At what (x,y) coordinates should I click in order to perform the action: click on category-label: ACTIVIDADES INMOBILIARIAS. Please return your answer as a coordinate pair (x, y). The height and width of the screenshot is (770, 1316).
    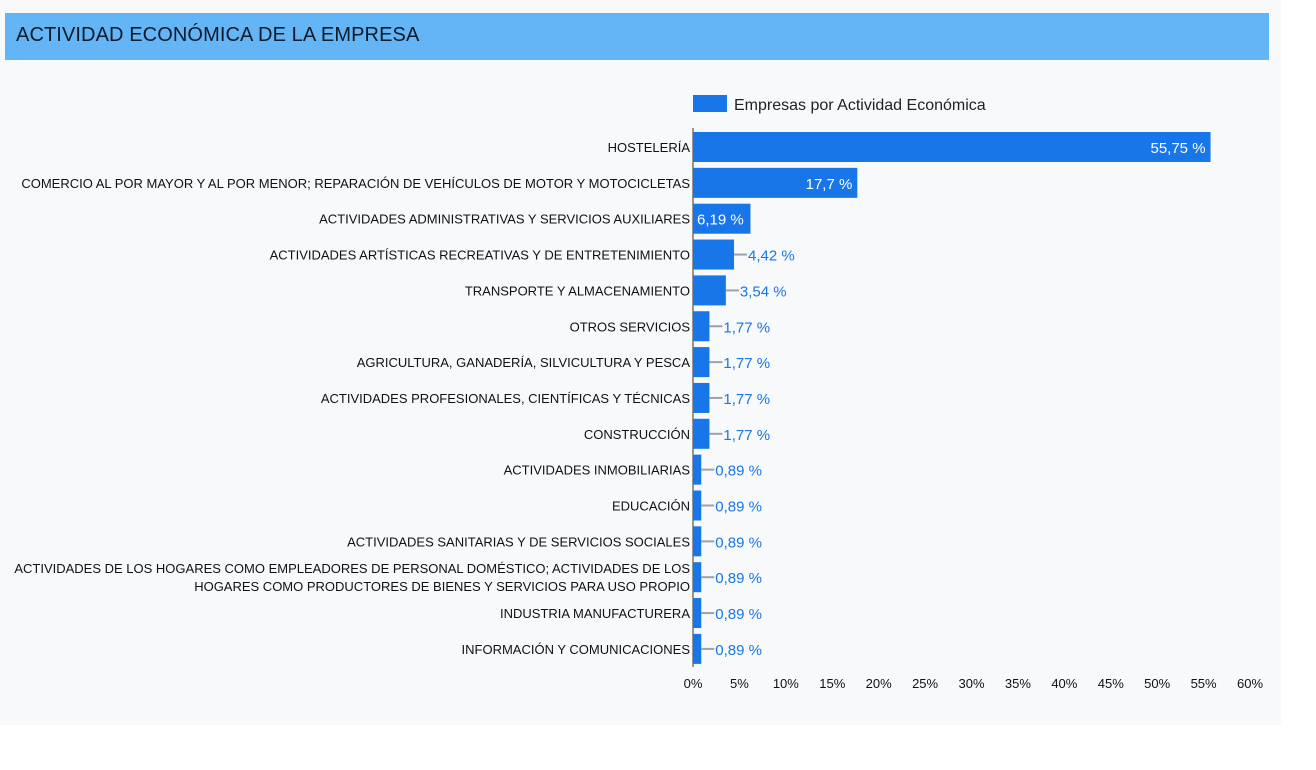
    Looking at the image, I should click on (597, 470).